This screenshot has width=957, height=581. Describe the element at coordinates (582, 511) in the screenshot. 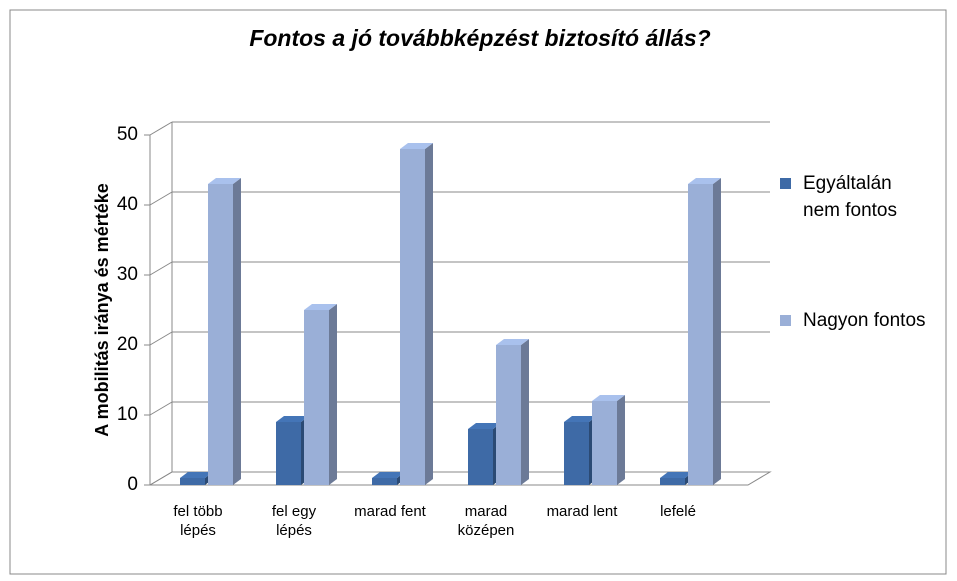

I see `x-tick-label: marad lent` at that location.